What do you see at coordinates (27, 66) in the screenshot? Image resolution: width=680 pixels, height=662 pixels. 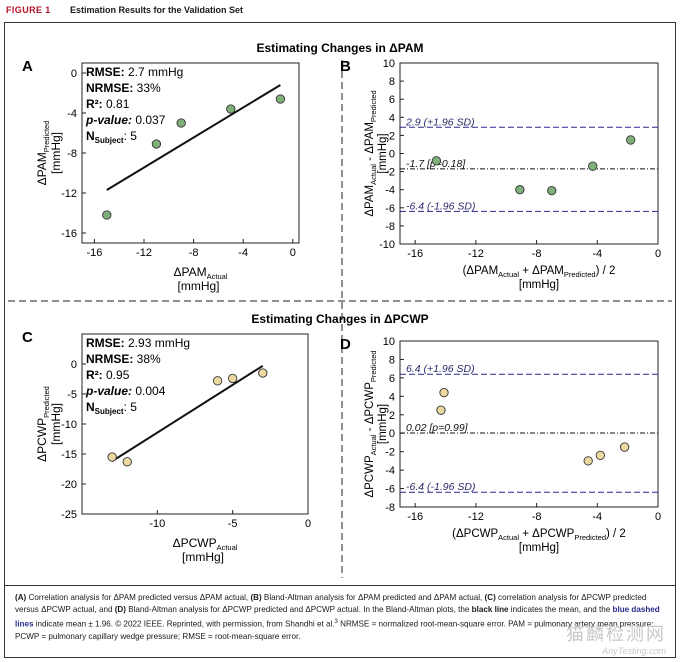 I see `panel-letter-a: A` at bounding box center [27, 66].